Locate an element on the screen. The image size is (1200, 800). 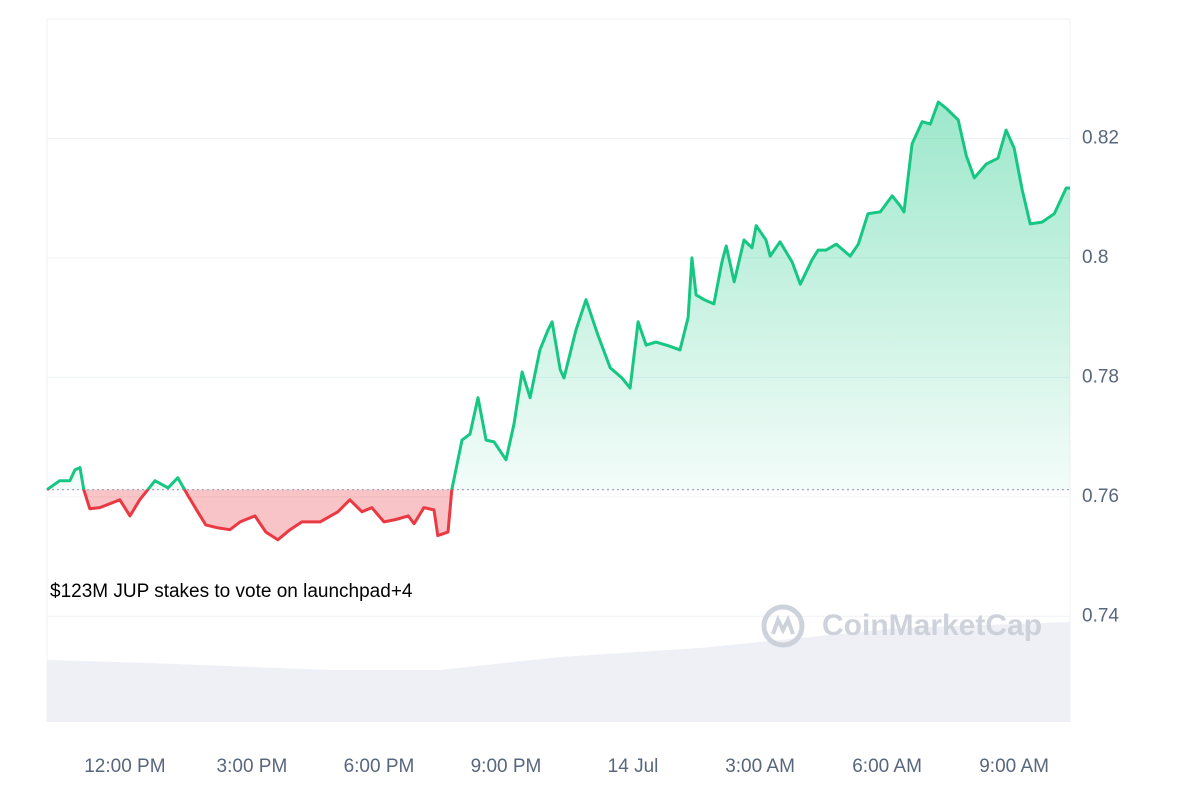
watermark-logo is located at coordinates (783, 626).